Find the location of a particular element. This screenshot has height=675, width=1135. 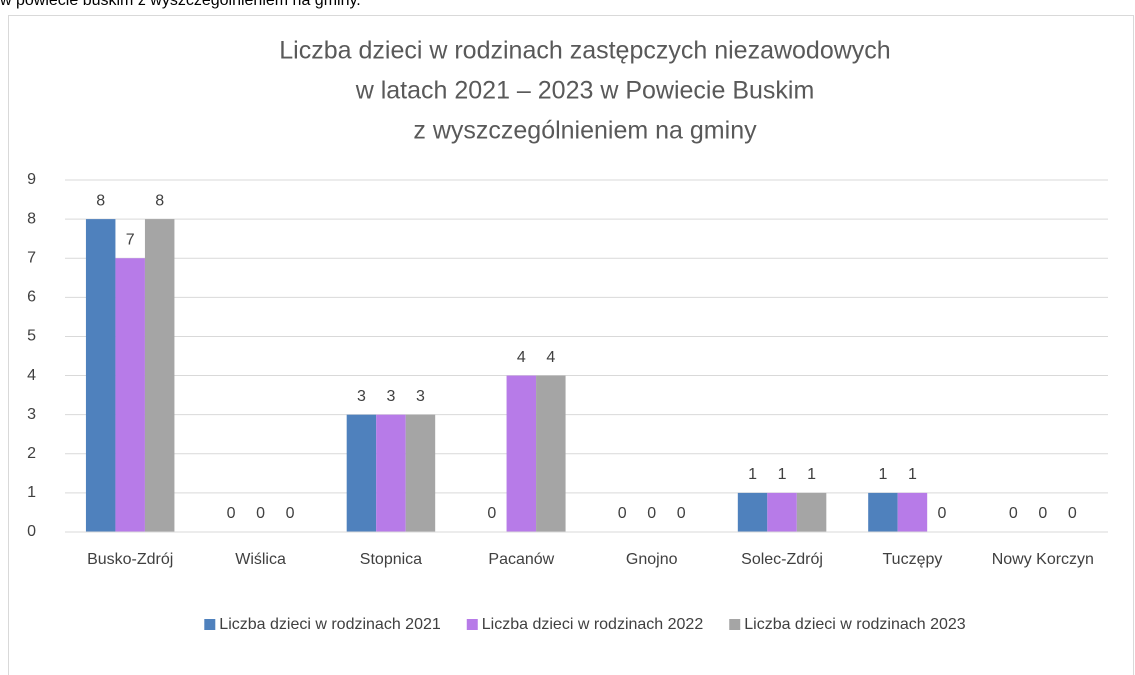

y-tick-label: 8 is located at coordinates (31, 218).